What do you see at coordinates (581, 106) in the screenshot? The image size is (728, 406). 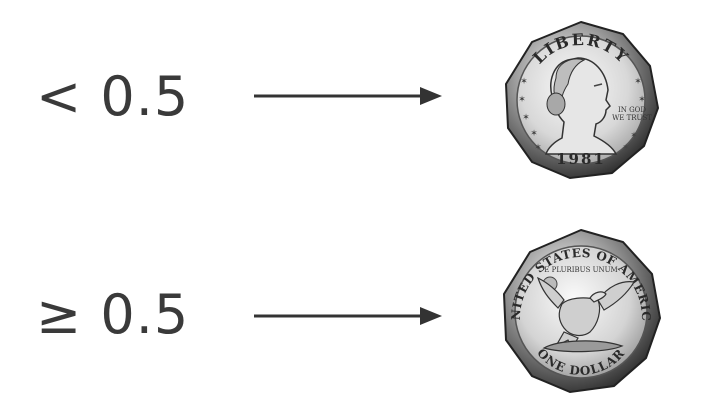 I see `portrait-icon` at bounding box center [581, 106].